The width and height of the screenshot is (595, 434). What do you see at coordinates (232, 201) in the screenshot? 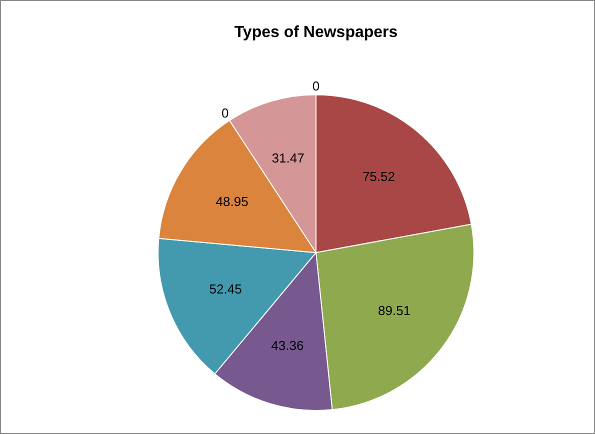
I see `data-label: 48.95` at bounding box center [232, 201].